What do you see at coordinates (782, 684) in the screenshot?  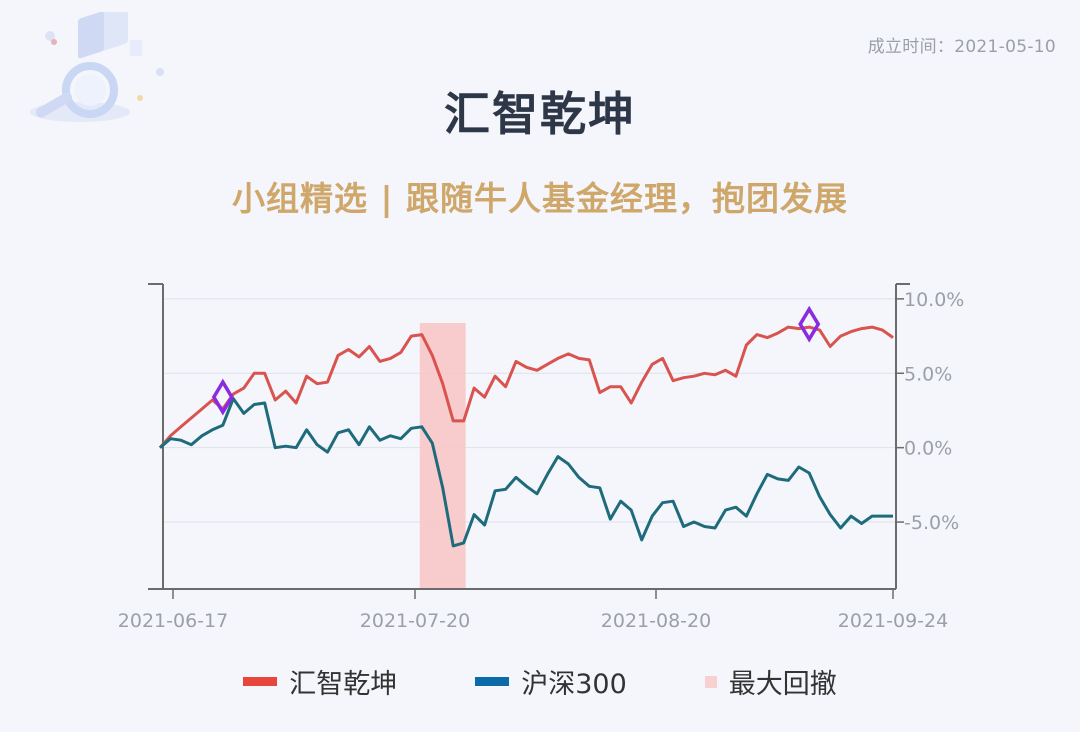 I see `legend-label-drawdown: 最大回撤` at bounding box center [782, 684].